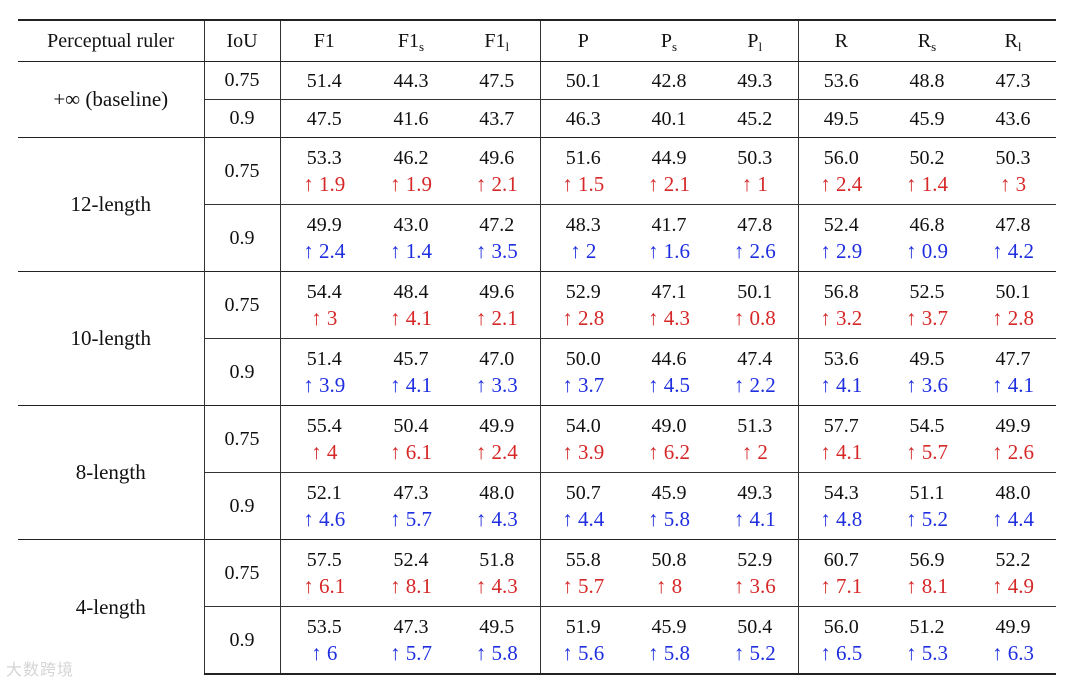  What do you see at coordinates (583, 560) in the screenshot?
I see `metric-value: 55.8` at bounding box center [583, 560].